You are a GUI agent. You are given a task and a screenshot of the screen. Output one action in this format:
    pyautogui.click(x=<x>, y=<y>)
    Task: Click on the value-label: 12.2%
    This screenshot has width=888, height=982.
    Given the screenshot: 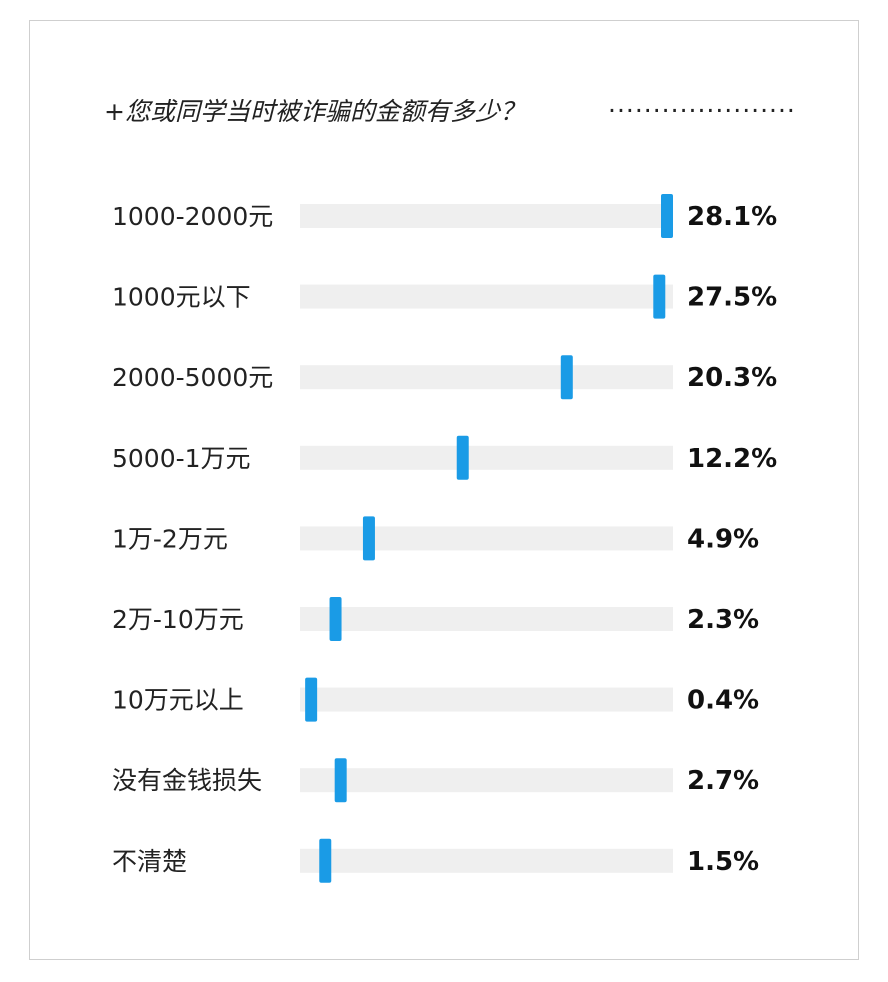 What is the action you would take?
    pyautogui.click(x=732, y=459)
    